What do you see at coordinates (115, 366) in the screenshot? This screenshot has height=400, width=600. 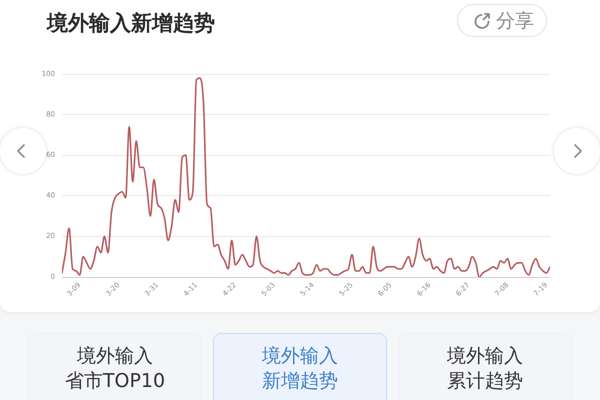 I see `tab-button: 境外输入 省市TOP10` at bounding box center [115, 366].